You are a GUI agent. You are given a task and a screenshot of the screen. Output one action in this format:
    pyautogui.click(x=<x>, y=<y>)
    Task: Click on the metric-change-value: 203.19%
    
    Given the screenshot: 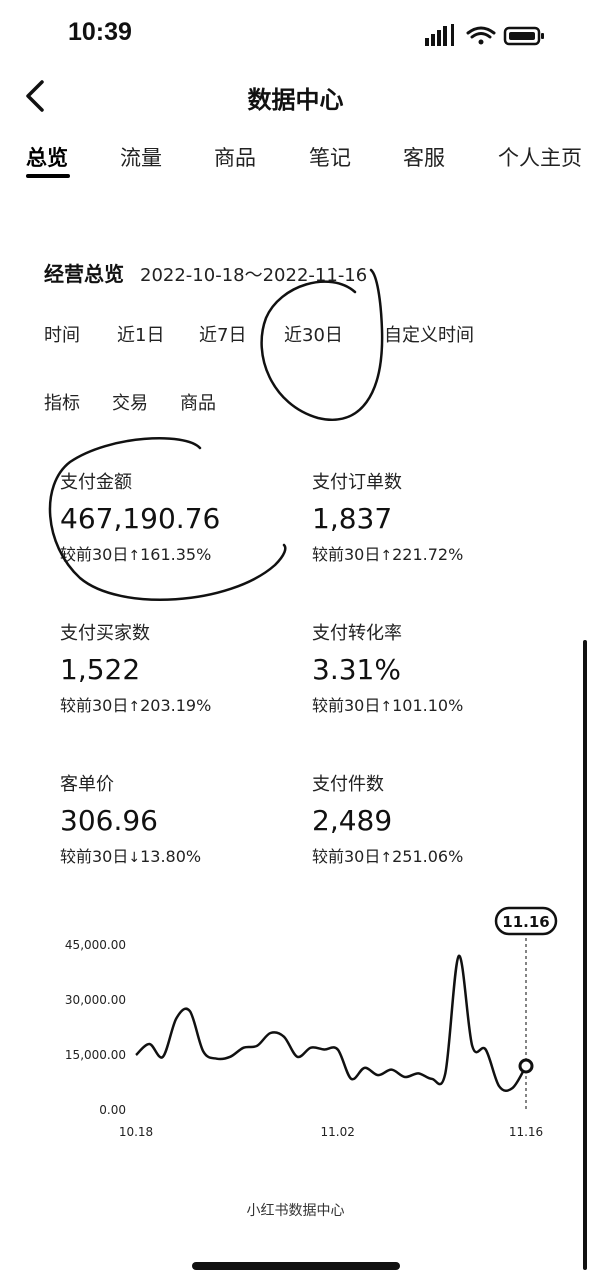 What is the action you would take?
    pyautogui.click(x=176, y=705)
    